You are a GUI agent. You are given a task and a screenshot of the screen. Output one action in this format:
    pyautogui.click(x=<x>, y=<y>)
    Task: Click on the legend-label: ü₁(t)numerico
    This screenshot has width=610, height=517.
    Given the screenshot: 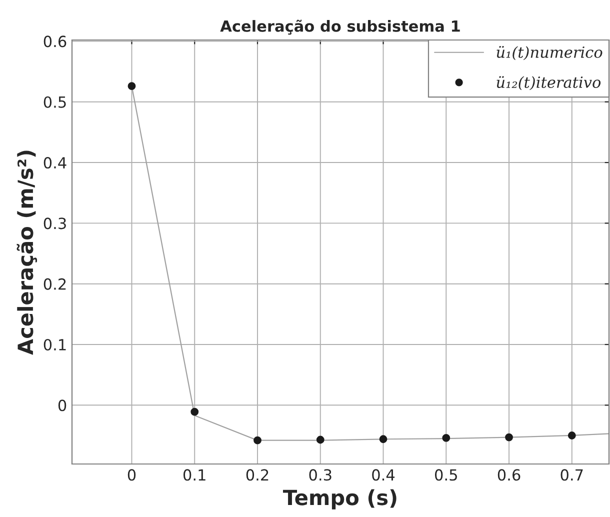 What is the action you would take?
    pyautogui.click(x=549, y=53)
    